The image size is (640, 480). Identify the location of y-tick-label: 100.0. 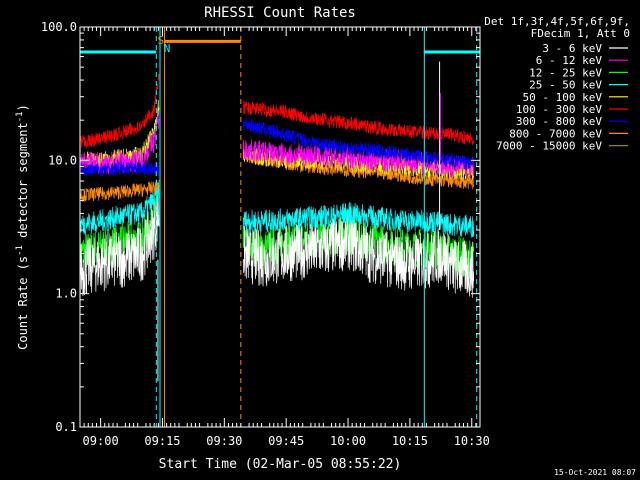
(59, 27).